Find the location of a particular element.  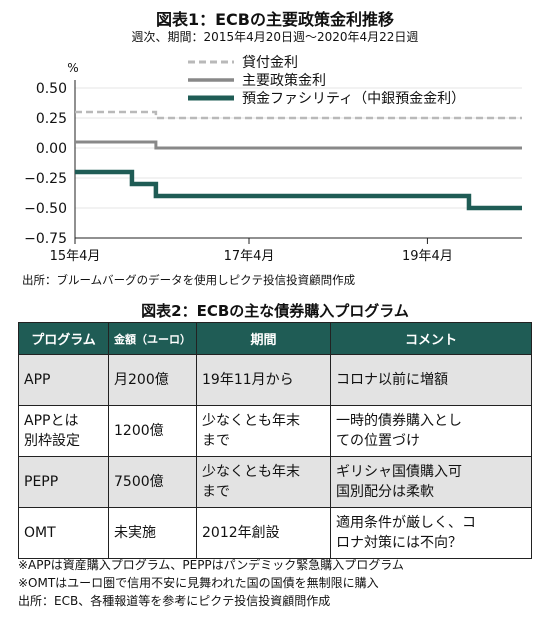

header-comment: コメント is located at coordinates (431, 338).